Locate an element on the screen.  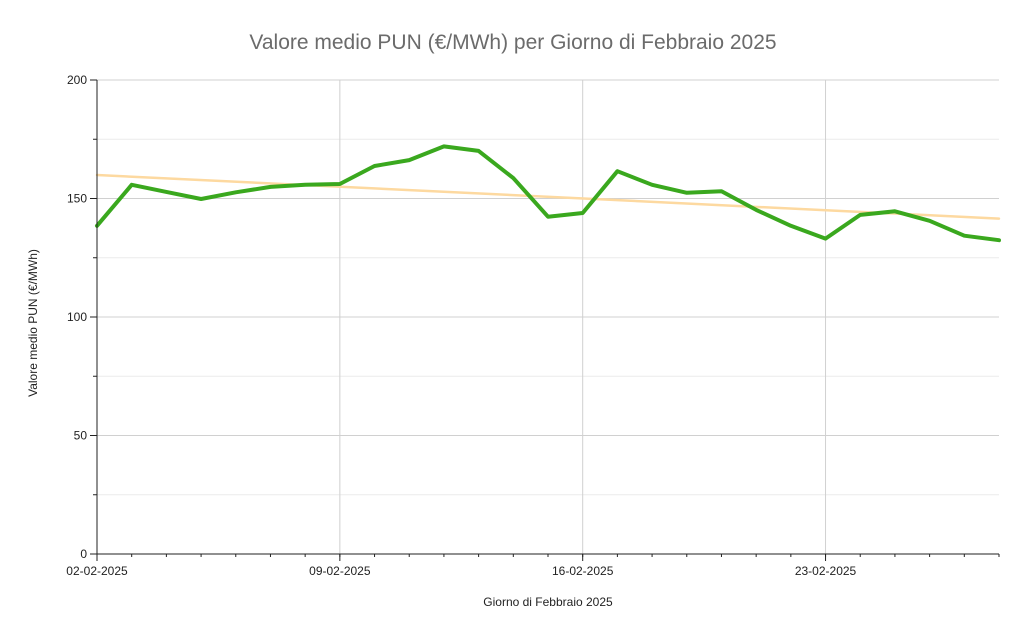
y-tick-label: 150 is located at coordinates (77, 199).